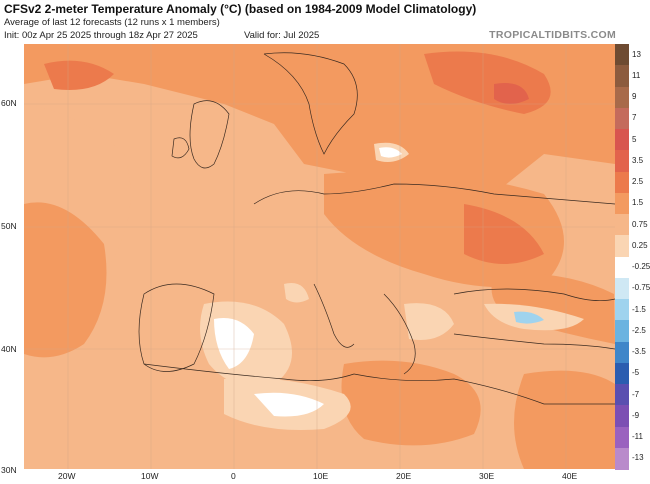 This screenshot has width=650, height=484. Describe the element at coordinates (282, 35) in the screenshot. I see `valid-time: Valid for: Jul 2025` at that location.